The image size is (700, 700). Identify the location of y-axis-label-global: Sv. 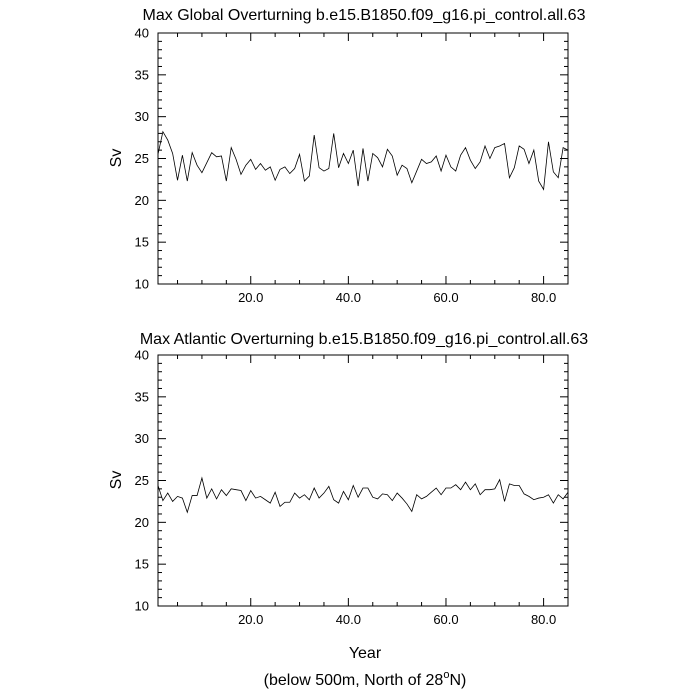
(116, 158).